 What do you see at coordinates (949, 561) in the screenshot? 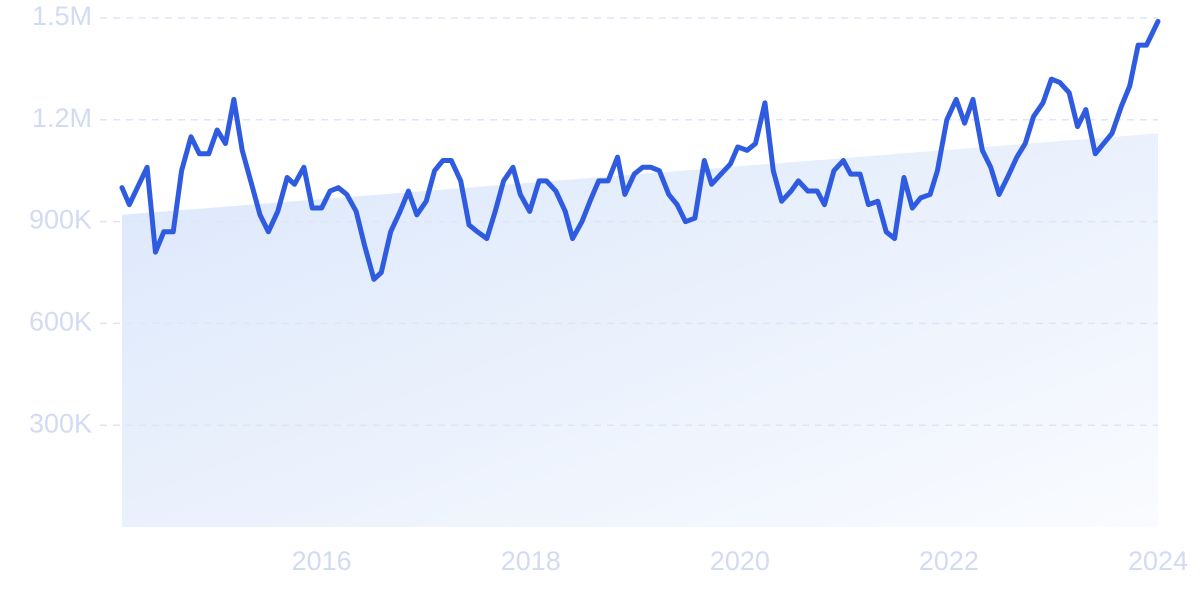
I see `x-tick-label: 2022` at bounding box center [949, 561].